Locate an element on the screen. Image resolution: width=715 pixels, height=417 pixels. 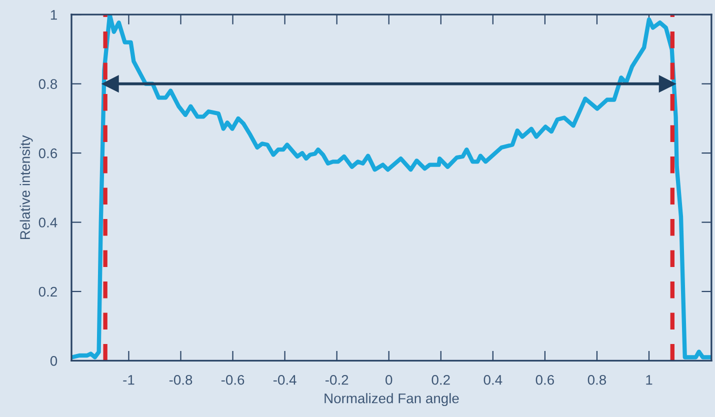
y-tick-label: 1 is located at coordinates (53, 15).